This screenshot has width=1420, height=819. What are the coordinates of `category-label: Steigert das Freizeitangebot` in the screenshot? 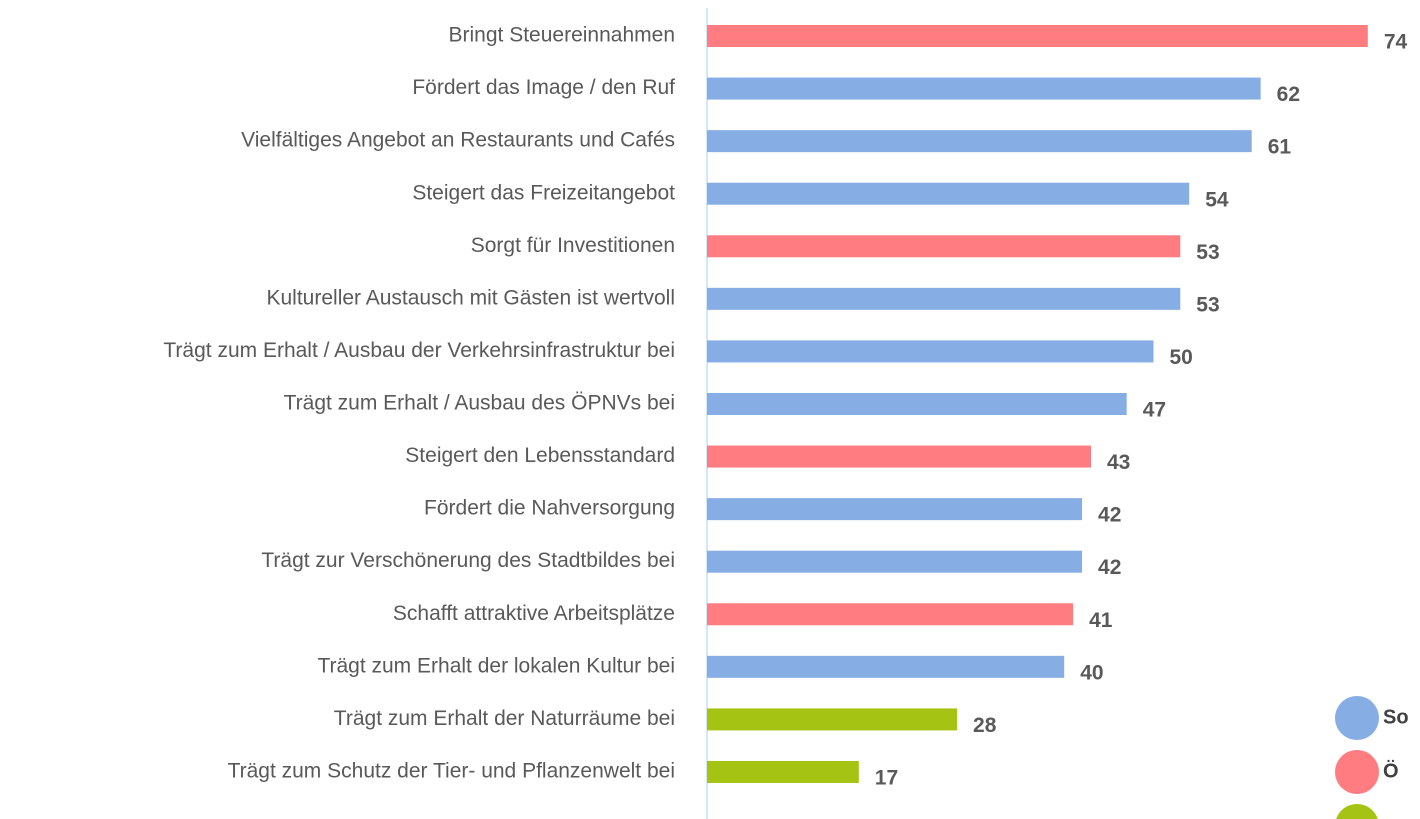 It's located at (543, 192).